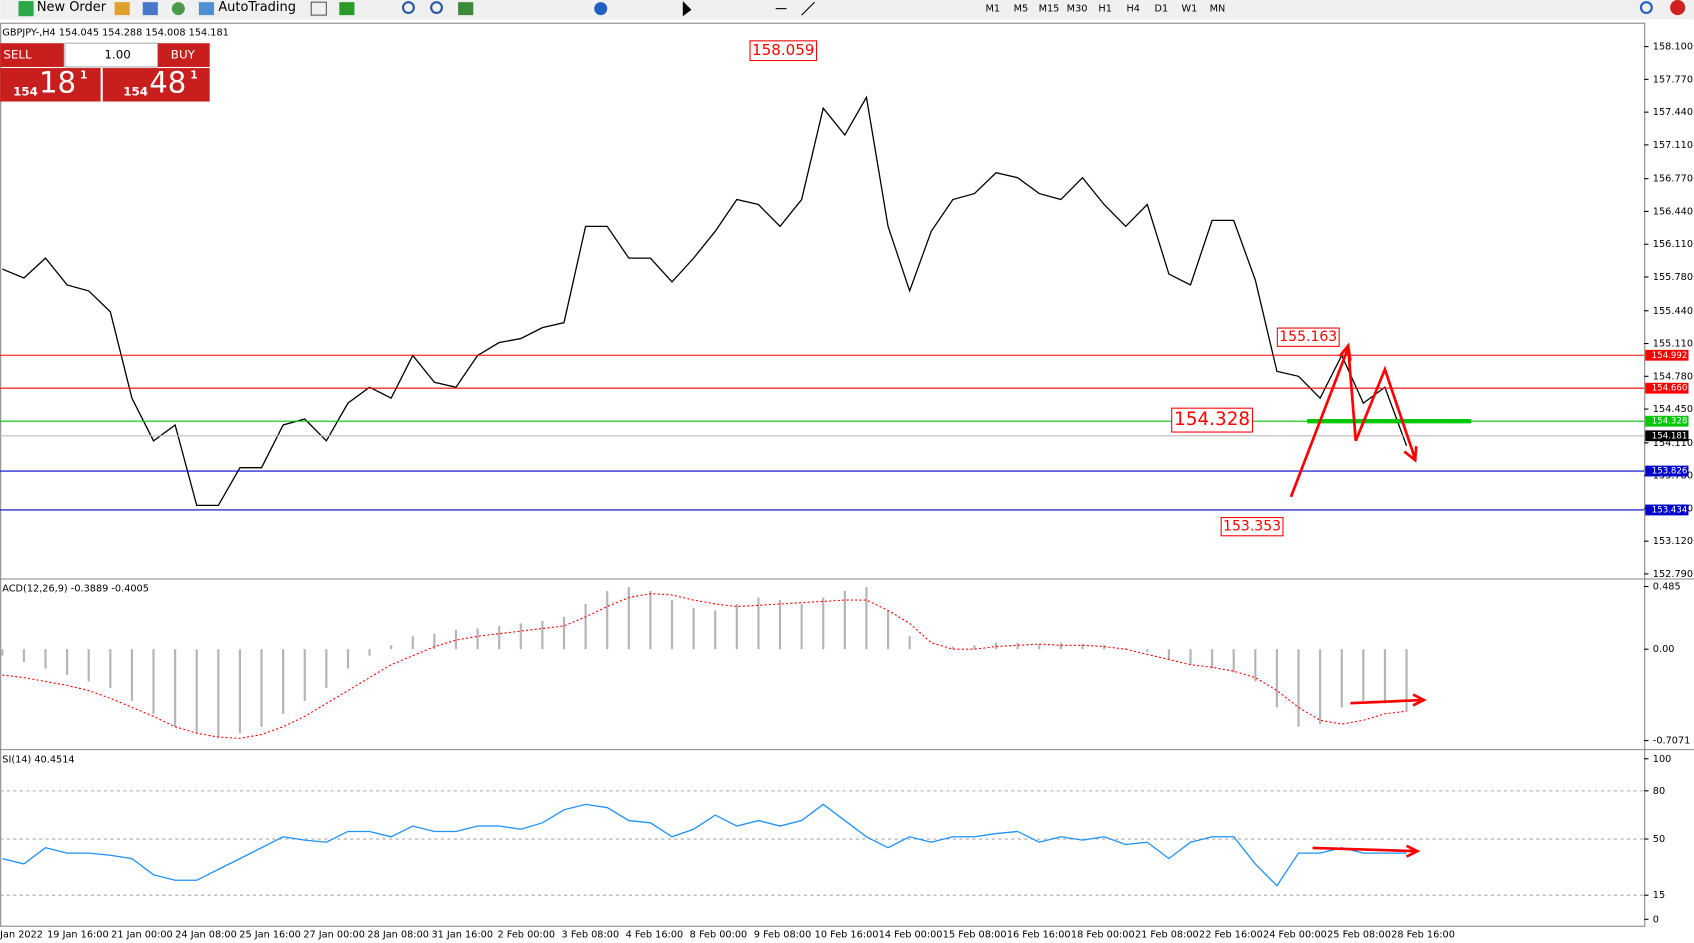 This screenshot has height=943, width=1694. What do you see at coordinates (462, 934) in the screenshot?
I see `x-tick-label: 31 Jan 16:00` at bounding box center [462, 934].